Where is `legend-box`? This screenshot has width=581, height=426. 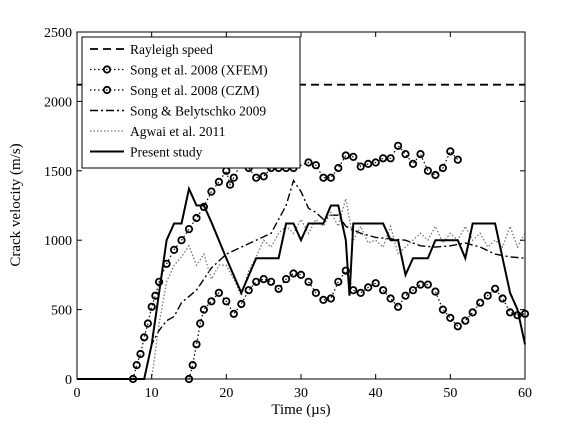
legend-box is located at coordinates (191, 102).